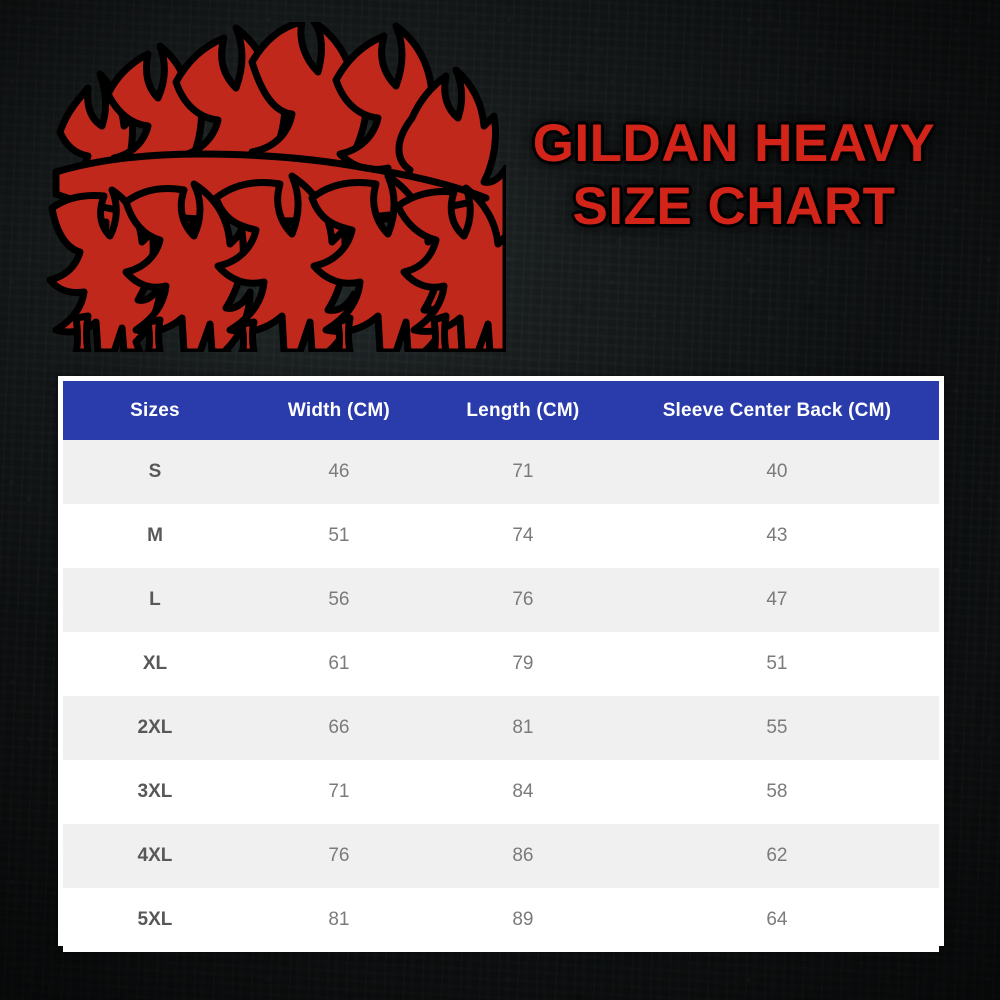 The height and width of the screenshot is (1000, 1000). What do you see at coordinates (155, 536) in the screenshot?
I see `cell-size: M` at bounding box center [155, 536].